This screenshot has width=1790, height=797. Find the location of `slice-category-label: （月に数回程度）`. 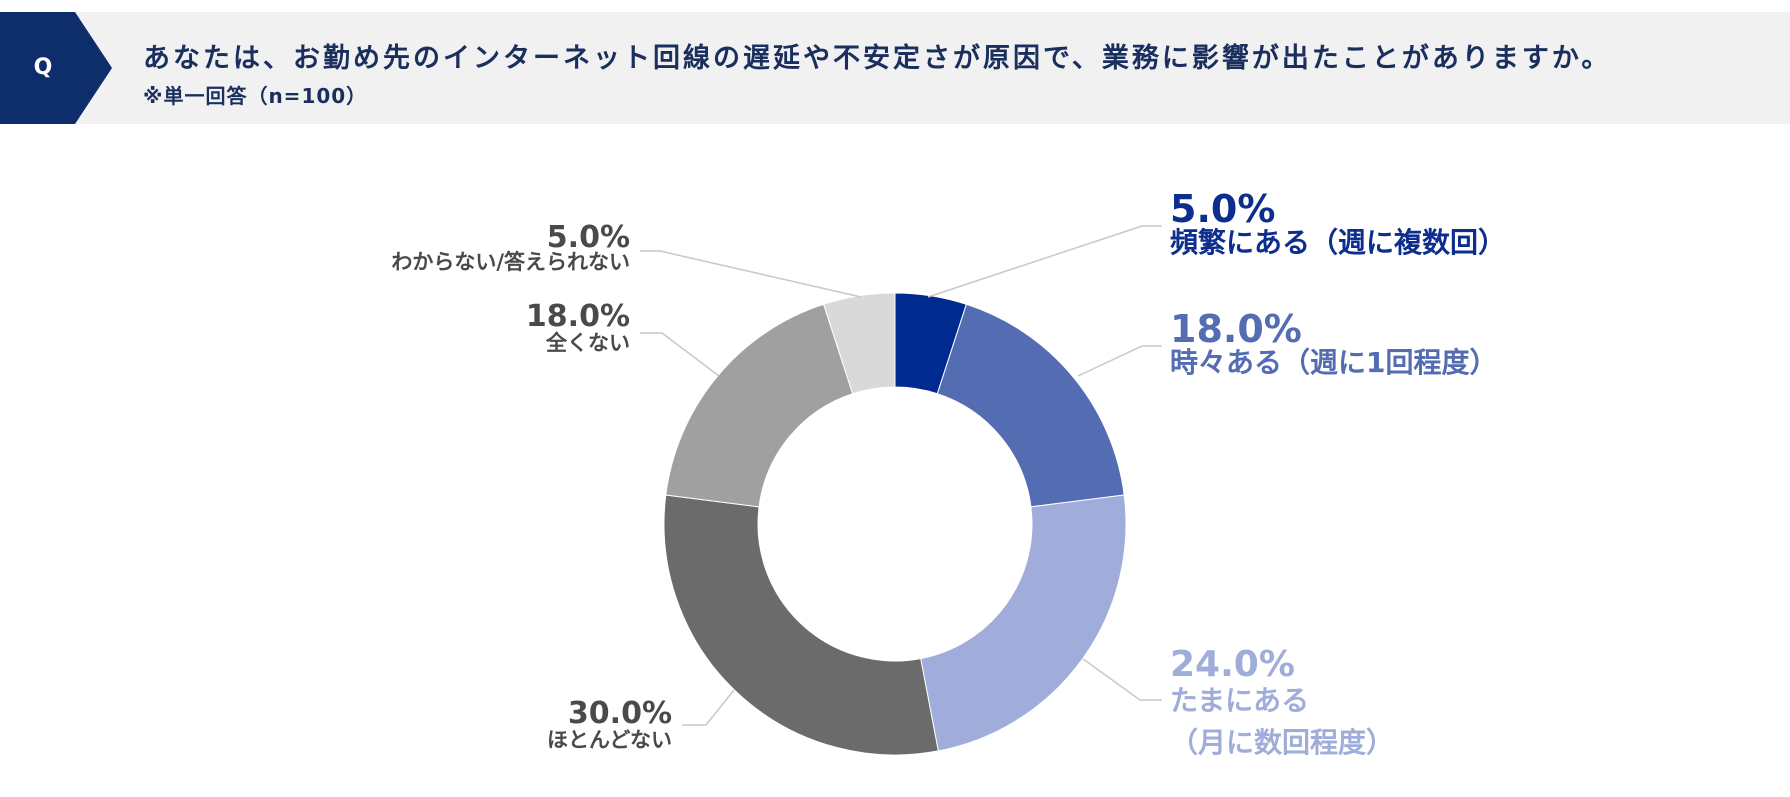

slice-category-label: （月に数回程度） is located at coordinates (1282, 742).